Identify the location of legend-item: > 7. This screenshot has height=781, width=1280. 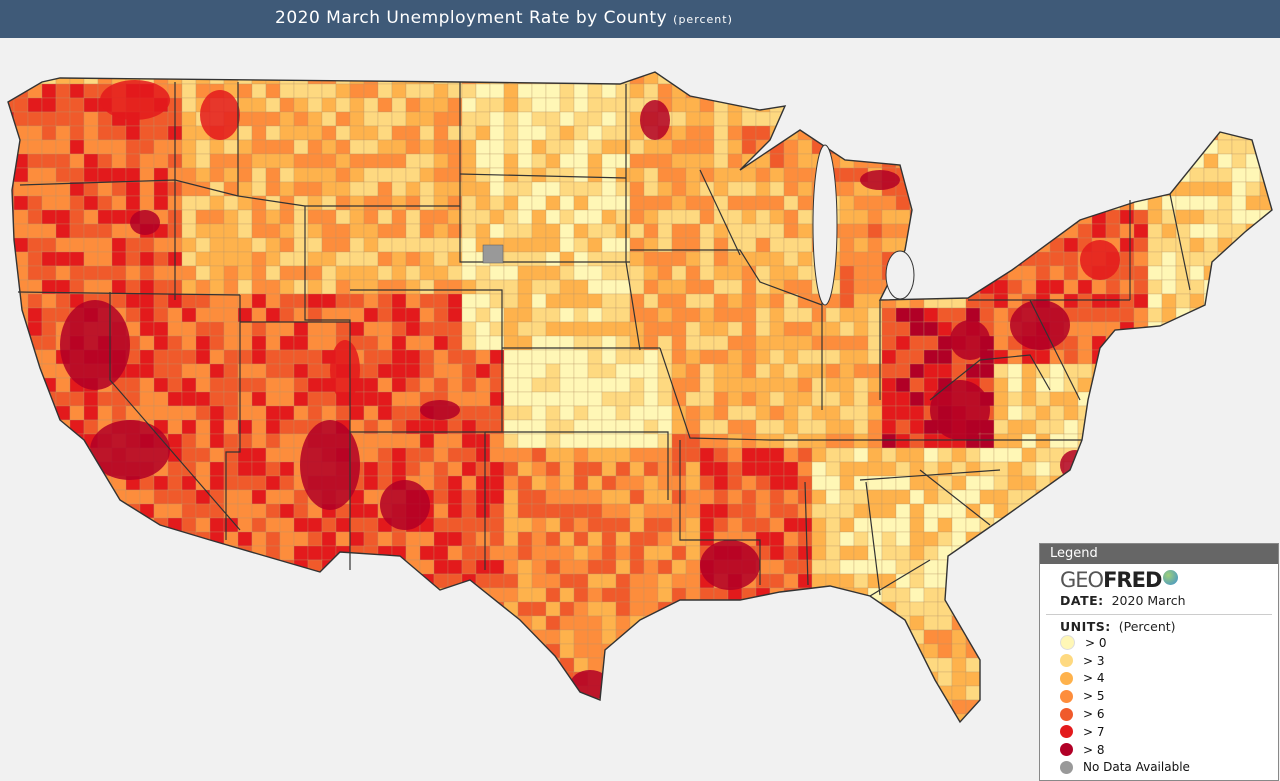
(1125, 732).